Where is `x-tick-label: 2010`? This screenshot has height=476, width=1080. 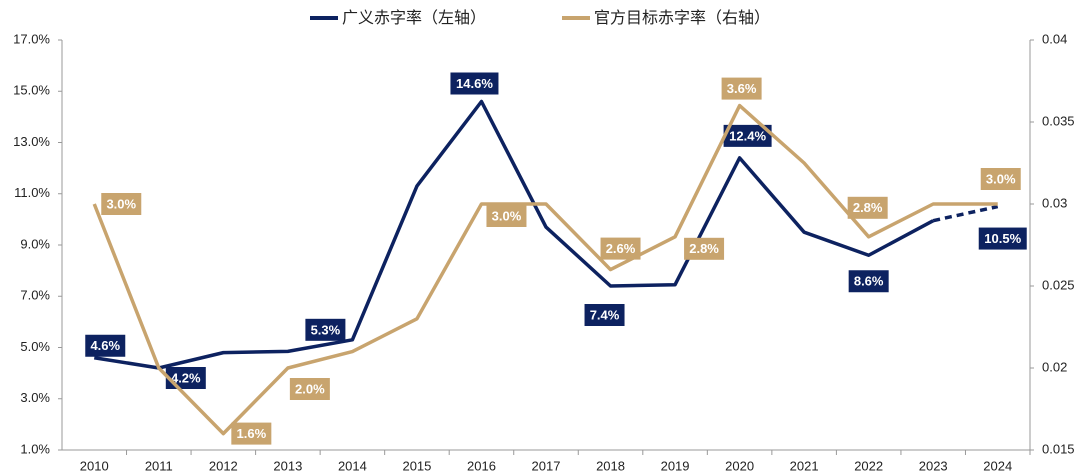 x-tick-label: 2010 is located at coordinates (94, 465).